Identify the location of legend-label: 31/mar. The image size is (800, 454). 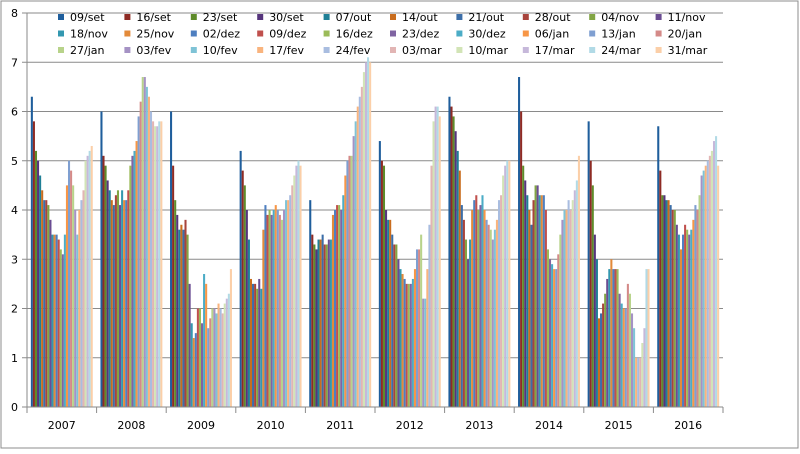
(688, 50).